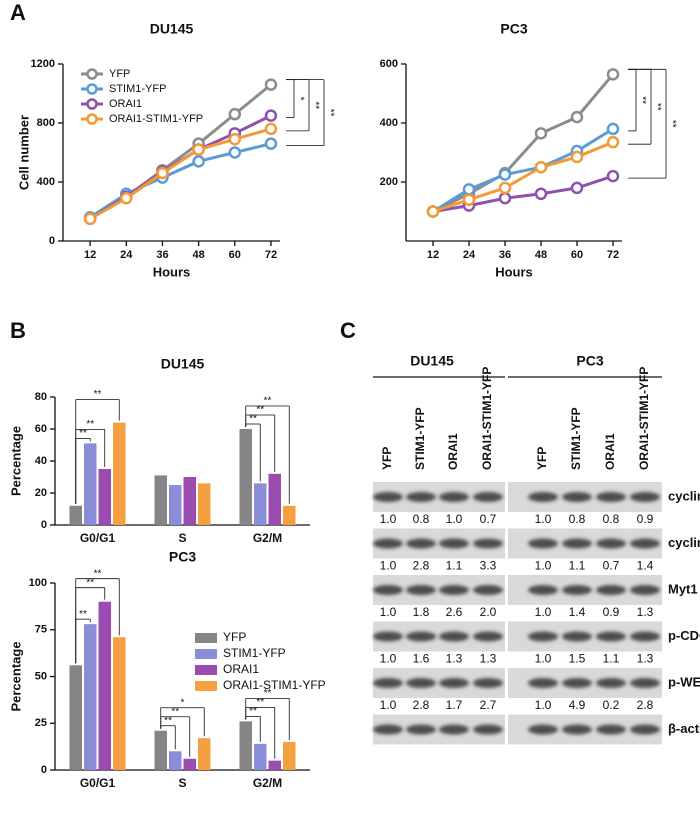 The height and width of the screenshot is (813, 700). What do you see at coordinates (684, 681) in the screenshot?
I see `protein-label: p-WEE1` at bounding box center [684, 681].